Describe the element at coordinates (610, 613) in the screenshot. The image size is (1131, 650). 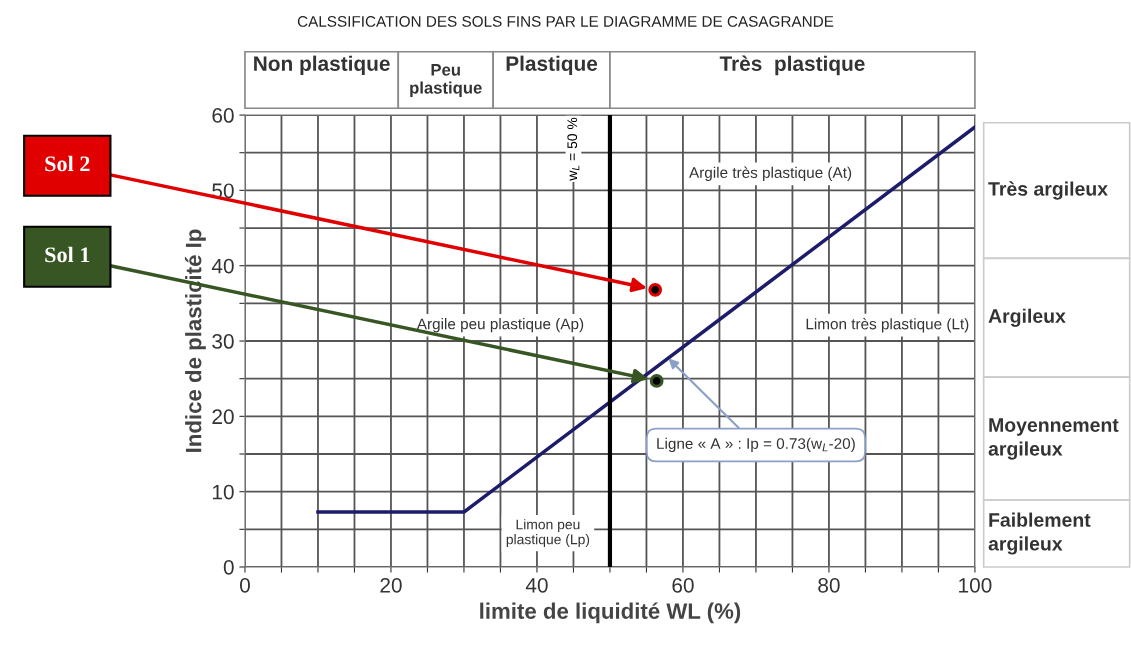
I see `x-axis-title: limite de liquidité WL (%)` at that location.